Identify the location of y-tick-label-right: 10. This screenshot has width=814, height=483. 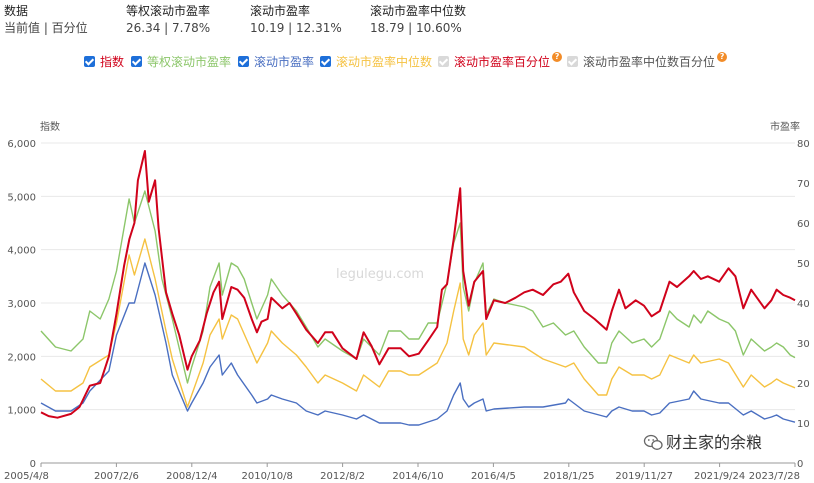
(803, 424).